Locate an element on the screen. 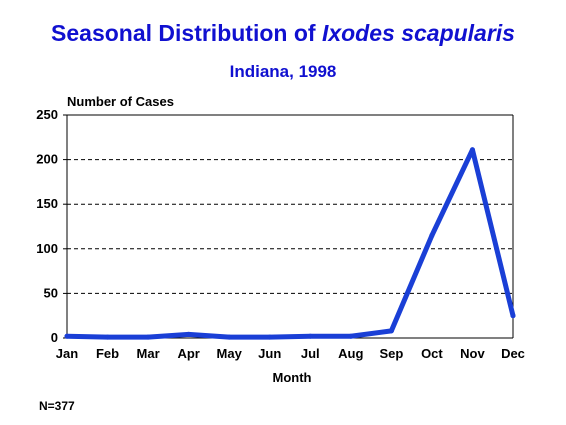  x-tick-label-jan: Jan is located at coordinates (67, 353).